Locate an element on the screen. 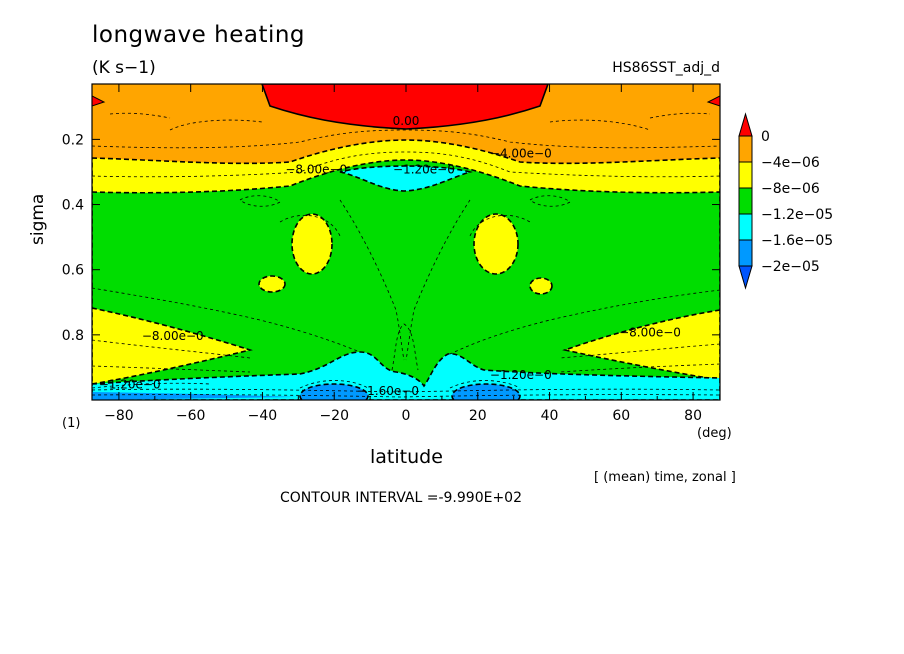  averaging-note: [ (mean) time, zonal ] is located at coordinates (665, 477).